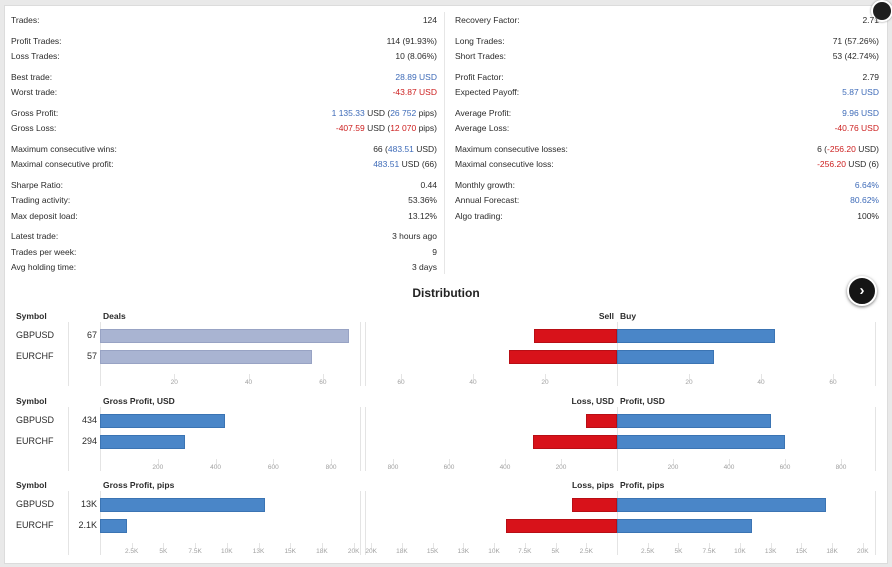 This screenshot has width=892, height=567. What do you see at coordinates (215, 467) in the screenshot?
I see `x-tick-label: 400` at bounding box center [215, 467].